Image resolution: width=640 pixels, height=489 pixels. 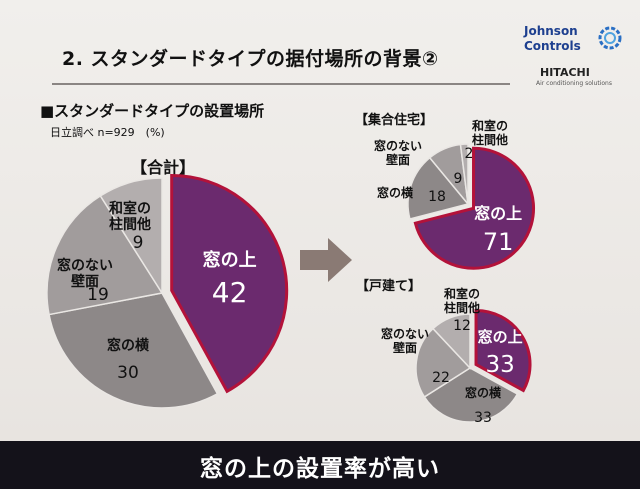 What do you see at coordinates (552, 46) in the screenshot?
I see `jc-logo-line2: Controls` at bounding box center [552, 46].